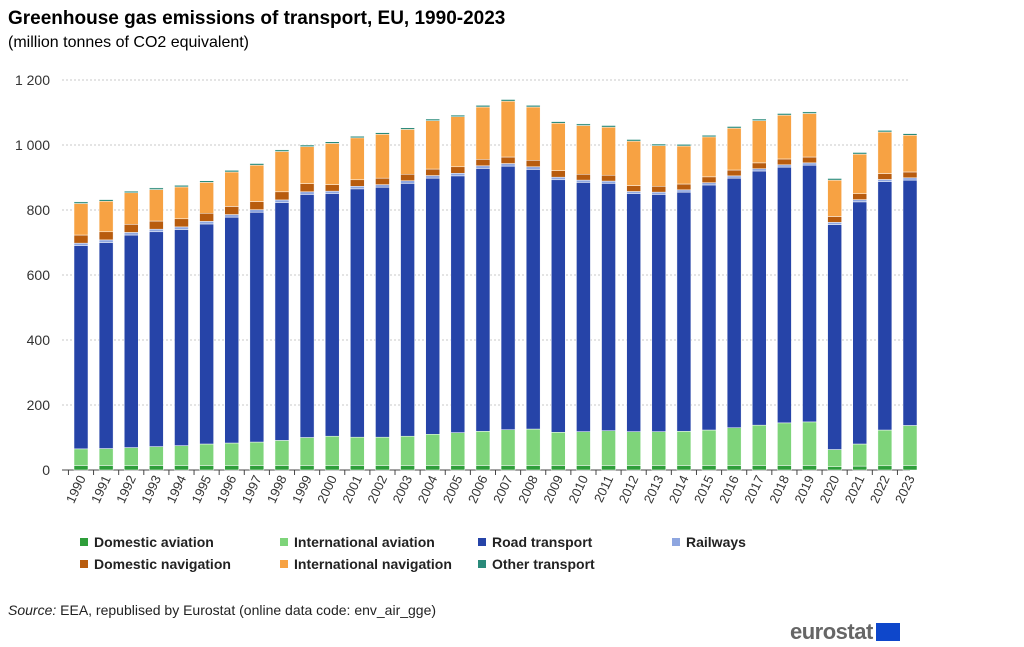 This screenshot has height=647, width=1024. I want to click on x-tick-label: 2002, so click(377, 489).